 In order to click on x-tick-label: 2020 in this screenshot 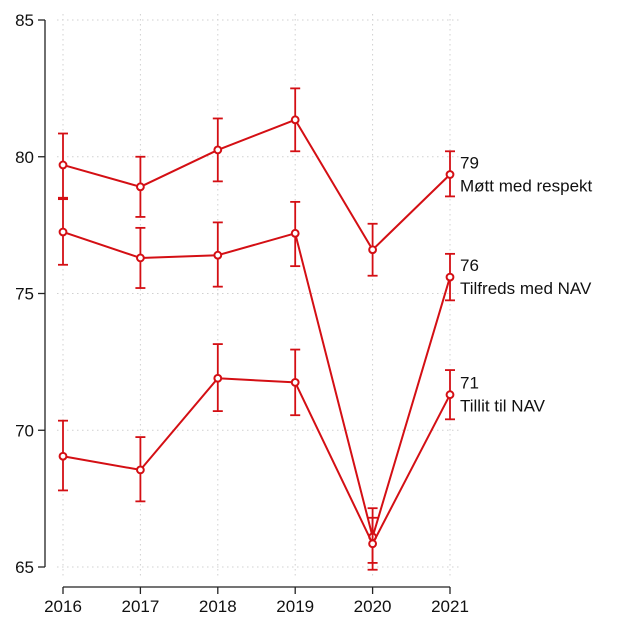, I will do `click(373, 606)`.